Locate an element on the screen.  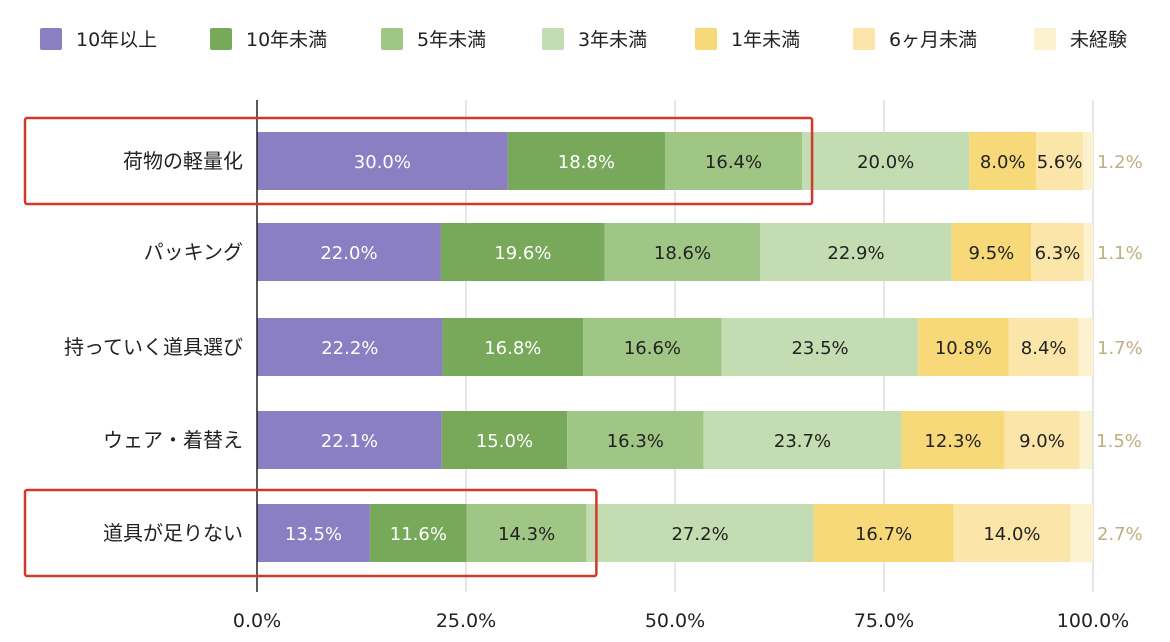
data-label: 9.0% is located at coordinates (1042, 441).